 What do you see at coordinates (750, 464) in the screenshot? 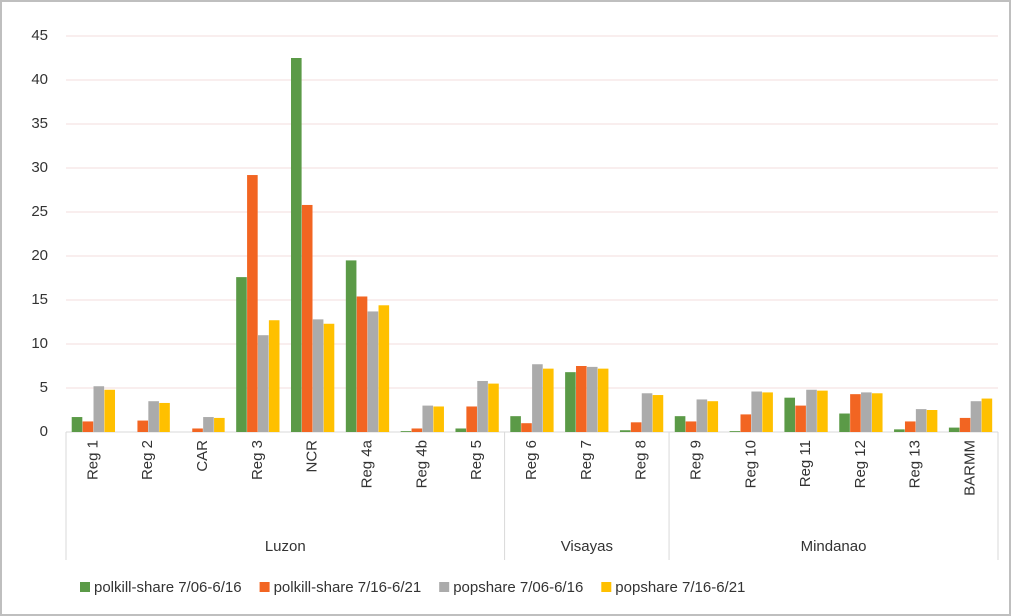
I see `x-tick-label: Reg 10` at bounding box center [750, 464].